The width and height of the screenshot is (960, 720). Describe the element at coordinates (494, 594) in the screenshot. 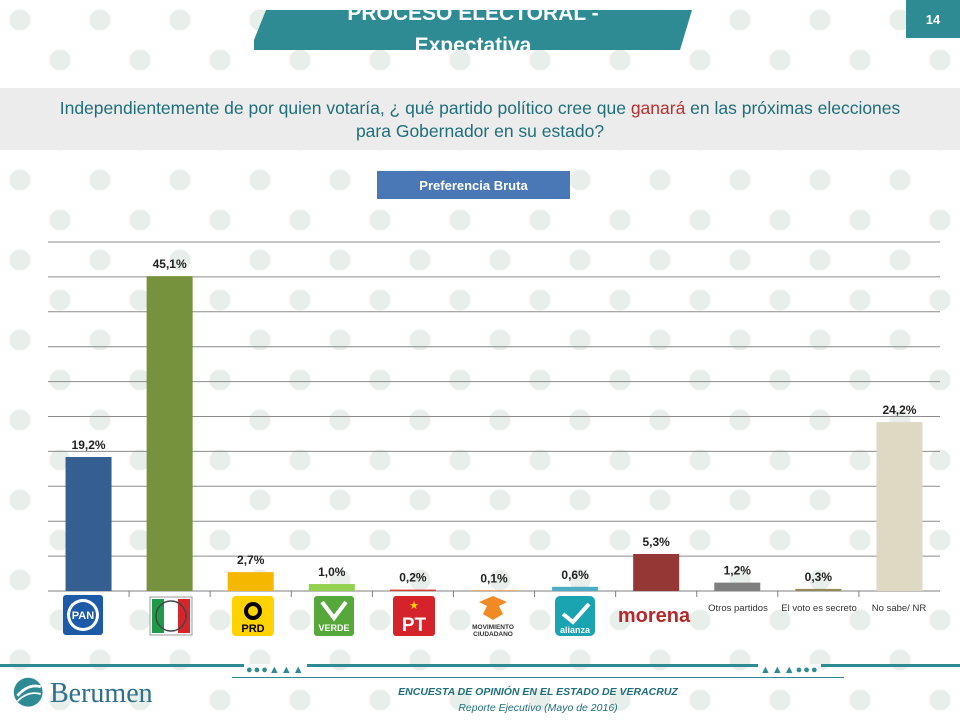

I see `chart-x-ticks` at that location.